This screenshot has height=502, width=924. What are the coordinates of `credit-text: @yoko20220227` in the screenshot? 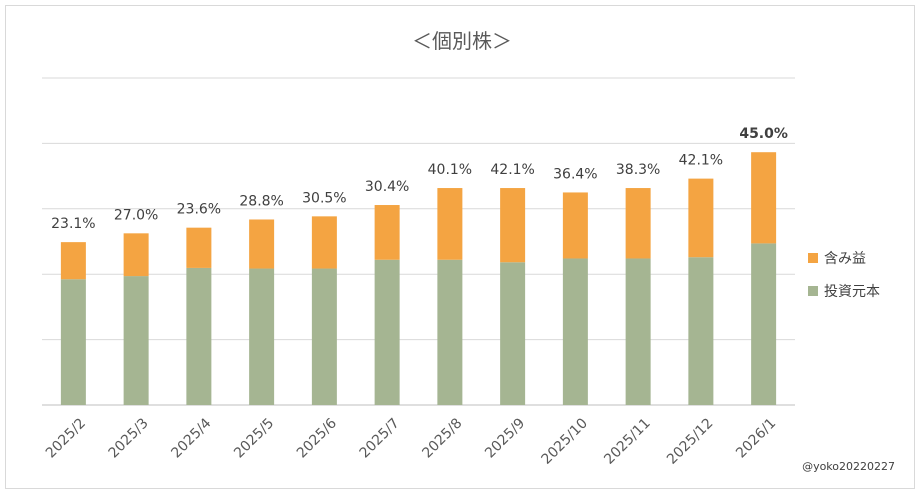 It's located at (848, 466).